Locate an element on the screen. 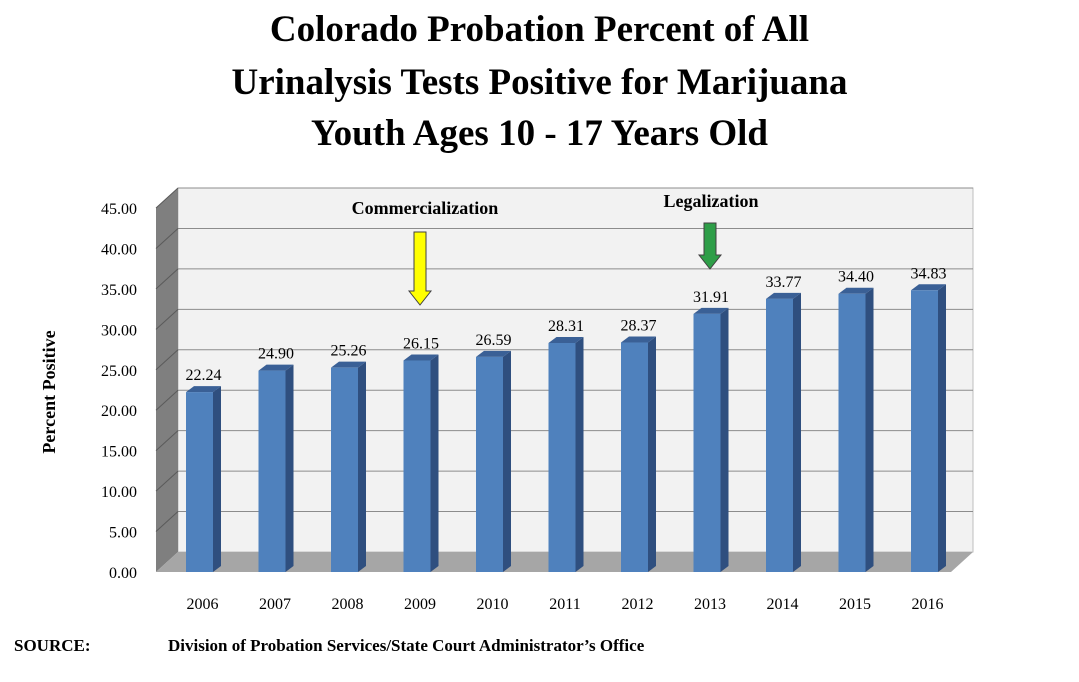 The height and width of the screenshot is (682, 1079). y-tick-label: 40.00 is located at coordinates (119, 249).